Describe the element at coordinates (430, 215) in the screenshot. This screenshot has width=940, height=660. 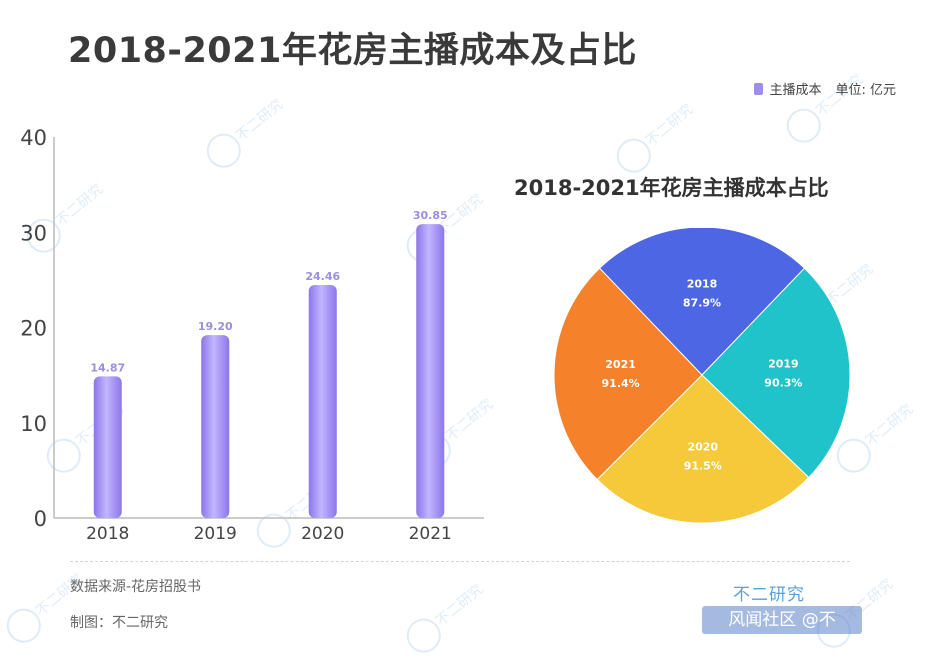
I see `bar-value-label: 30.85` at that location.